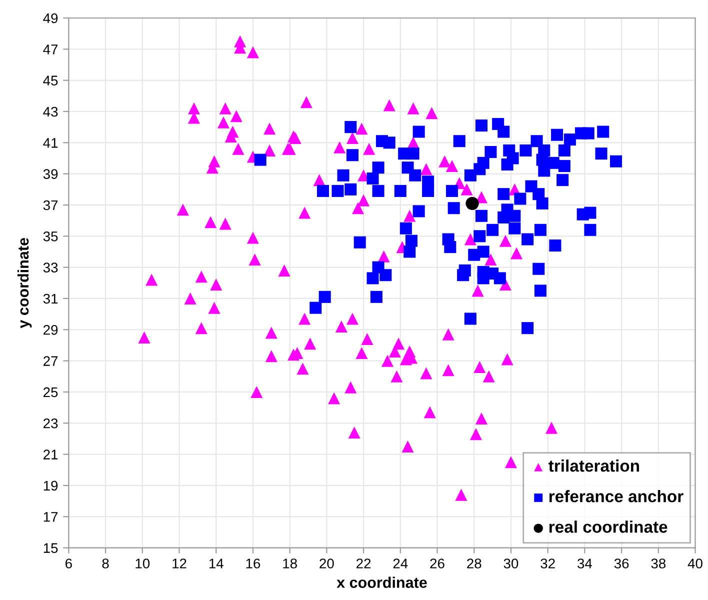  I want to click on y-tick-label: 31, so click(50, 299).